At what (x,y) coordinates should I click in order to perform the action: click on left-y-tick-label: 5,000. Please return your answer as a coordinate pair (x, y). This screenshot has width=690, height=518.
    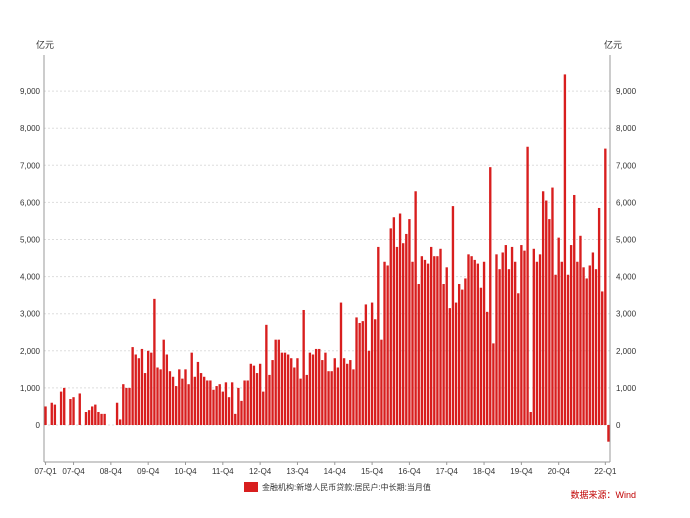
    Looking at the image, I should click on (30, 240).